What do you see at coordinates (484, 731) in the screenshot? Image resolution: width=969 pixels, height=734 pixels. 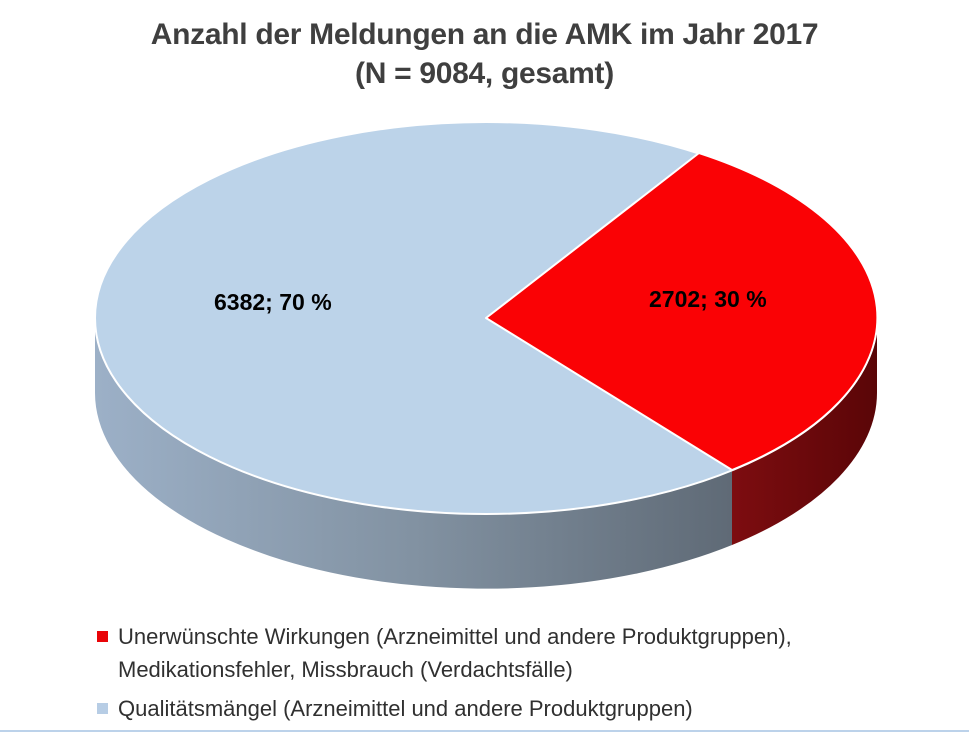 I see `footer-rule` at bounding box center [484, 731].